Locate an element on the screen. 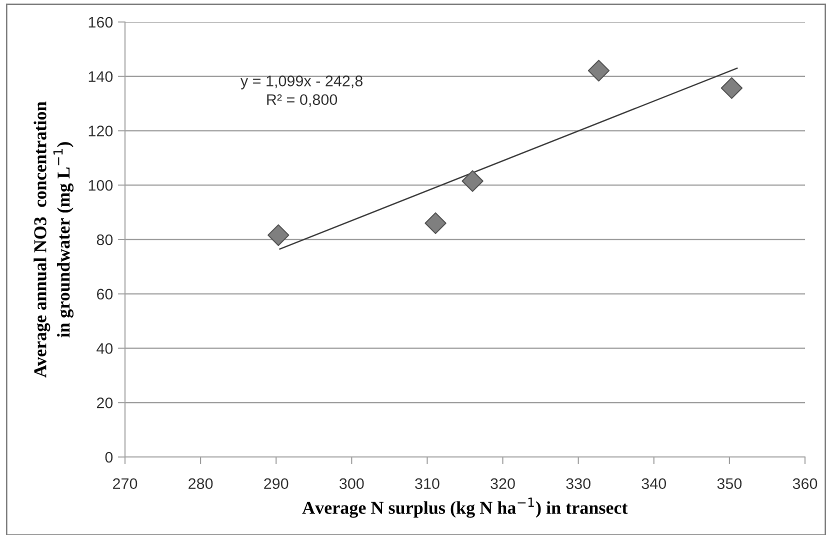  x-tick-label: 280 is located at coordinates (200, 484).